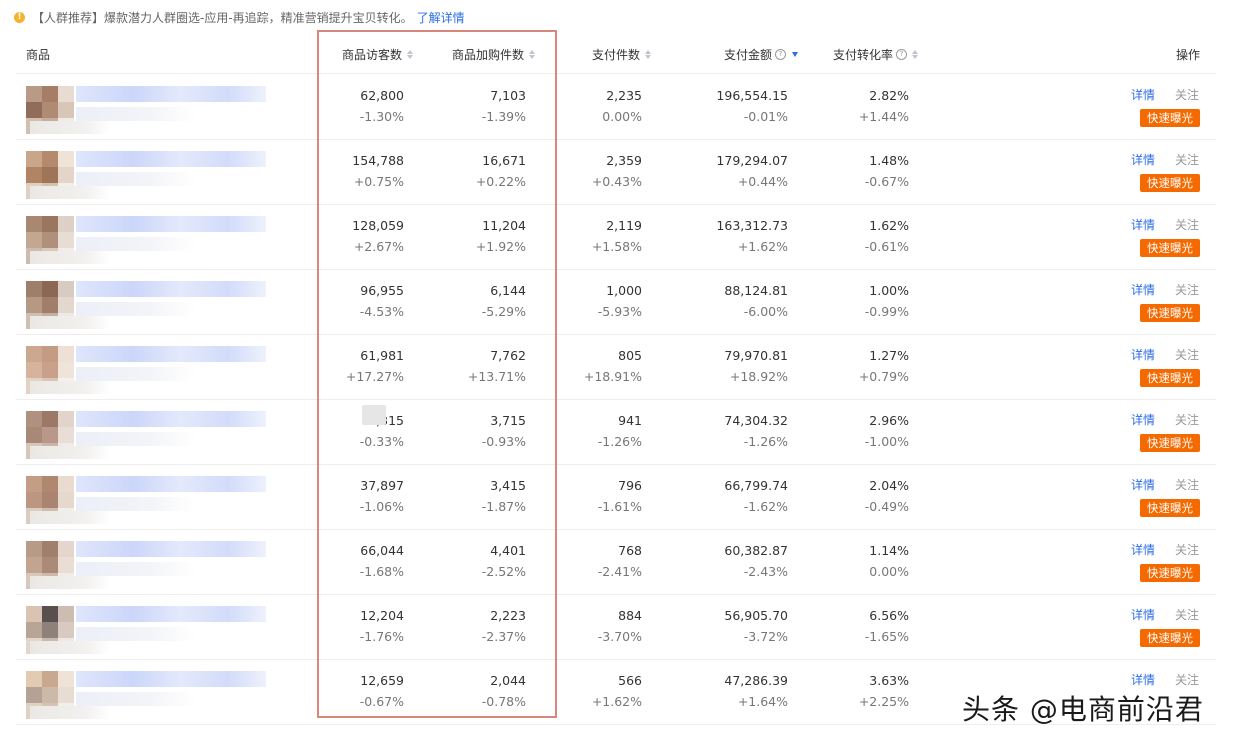 This screenshot has width=1242, height=746. Describe the element at coordinates (889, 290) in the screenshot. I see `conversion-value: 1.00%` at that location.